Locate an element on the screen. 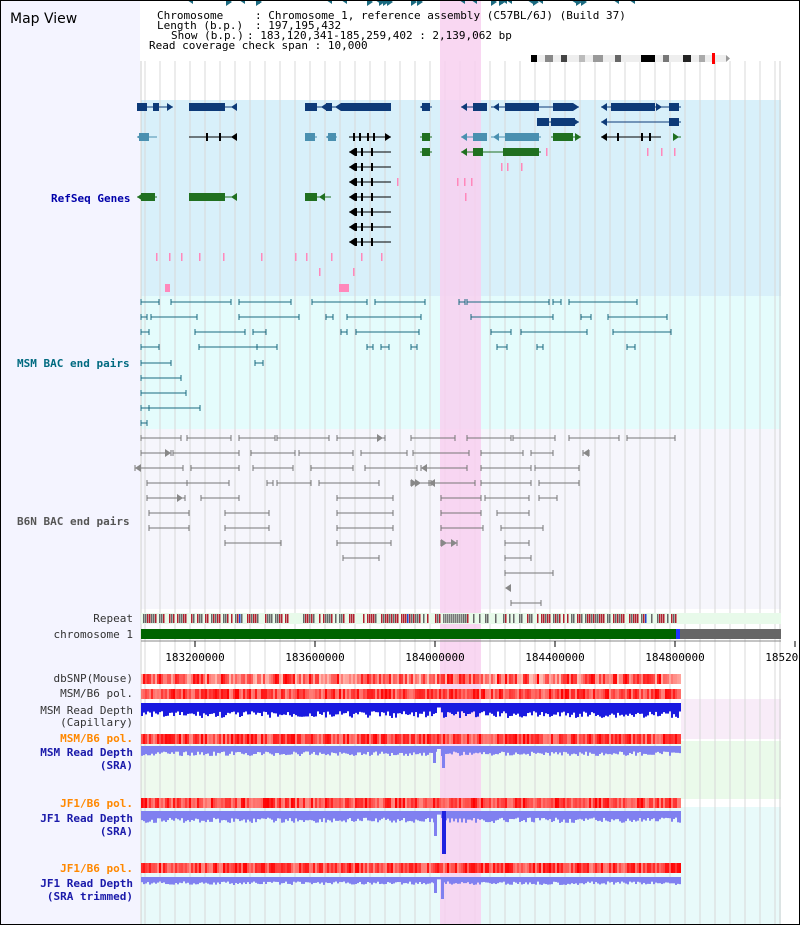 This screenshot has height=925, width=800. refseq-mark is located at coordinates (675, 152).